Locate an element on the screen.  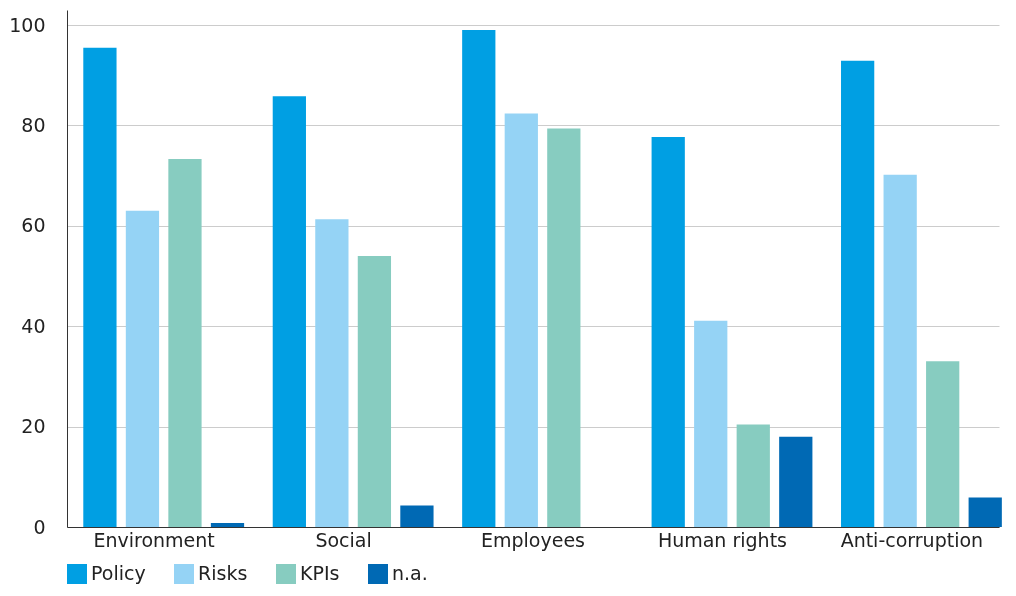
legend-label: KPIs is located at coordinates (320, 573).